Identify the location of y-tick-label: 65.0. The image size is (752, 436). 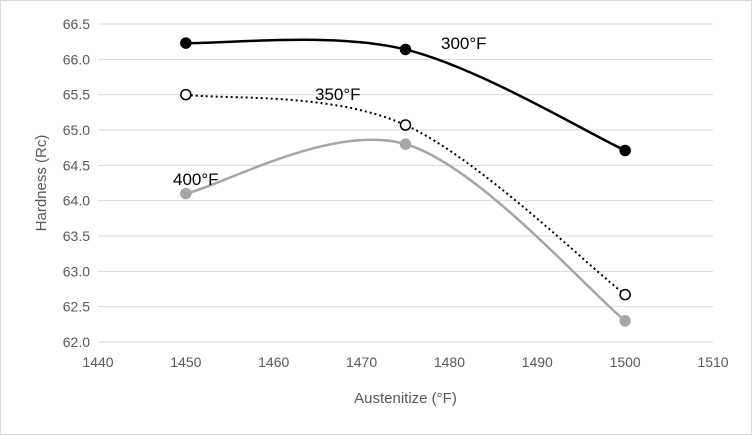
(76, 130).